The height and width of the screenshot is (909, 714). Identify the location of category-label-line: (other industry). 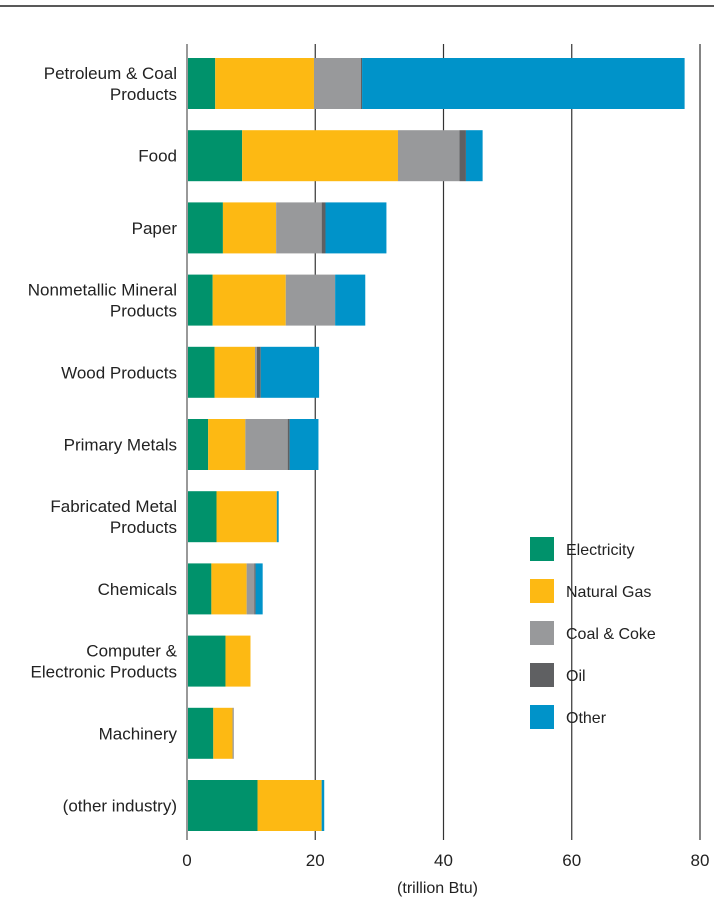
(120, 806).